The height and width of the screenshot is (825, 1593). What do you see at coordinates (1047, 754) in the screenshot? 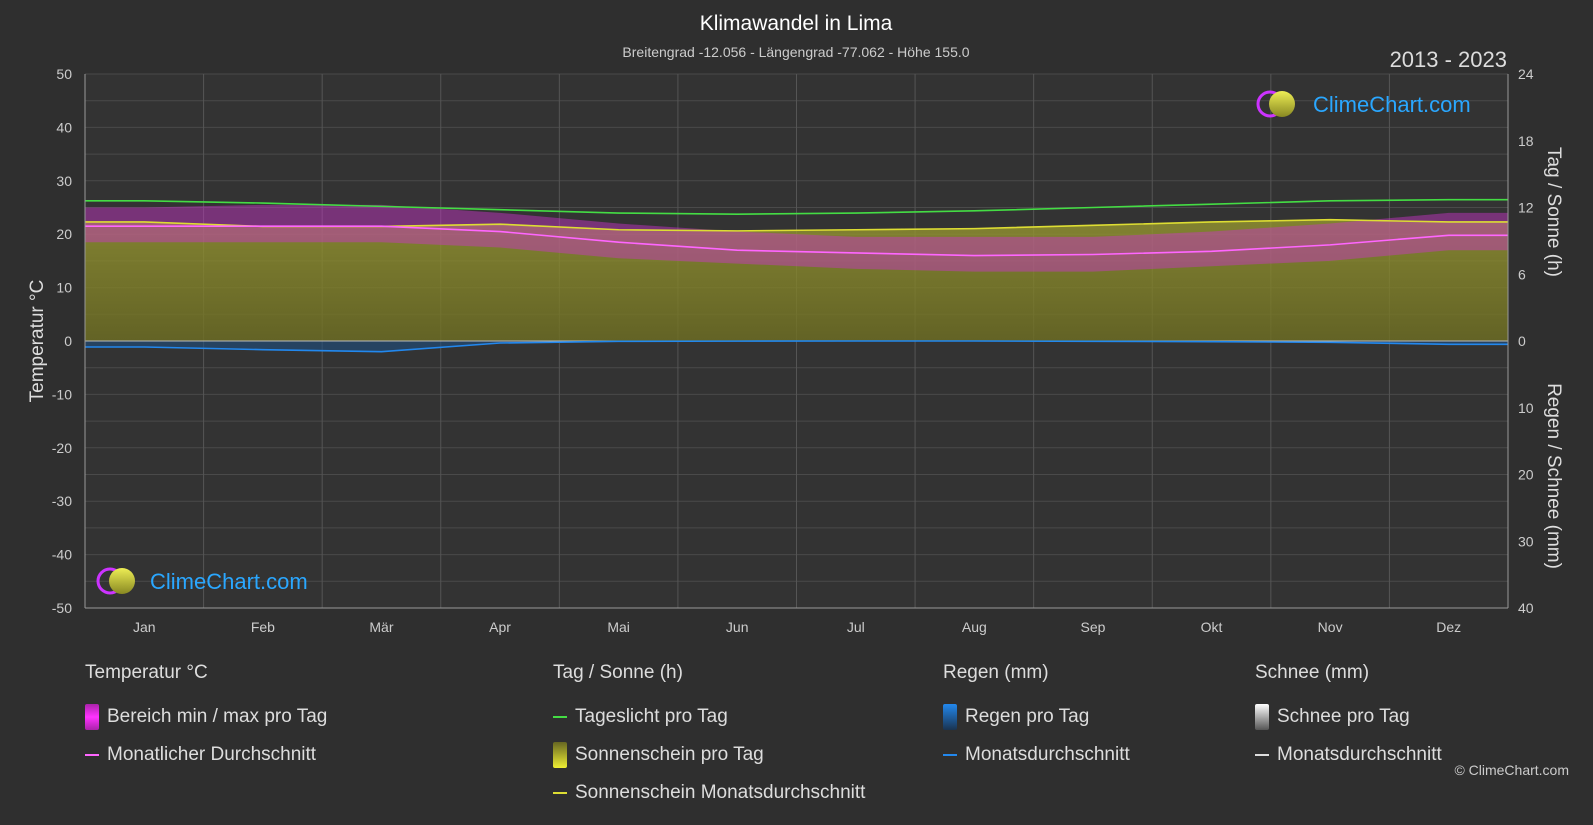
I see `legend-rain-avg-label: Monatsdurchschnitt` at bounding box center [1047, 754].